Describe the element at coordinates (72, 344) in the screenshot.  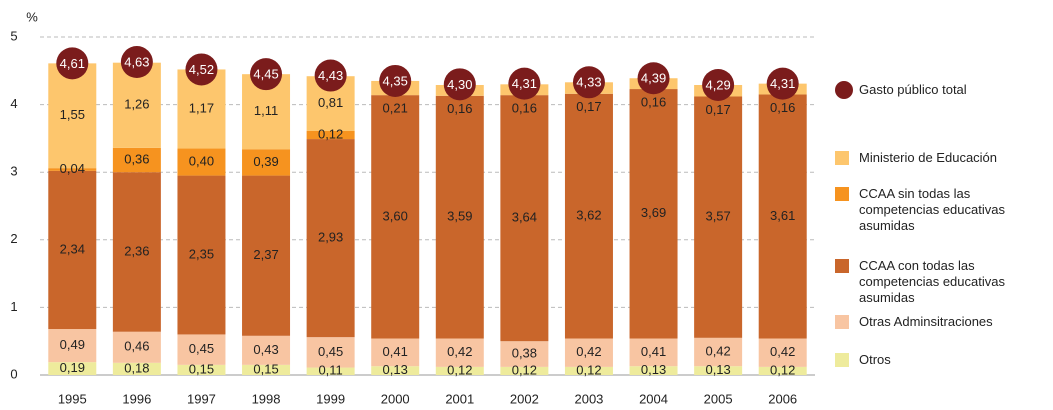
I see `value-label: 0,49` at that location.